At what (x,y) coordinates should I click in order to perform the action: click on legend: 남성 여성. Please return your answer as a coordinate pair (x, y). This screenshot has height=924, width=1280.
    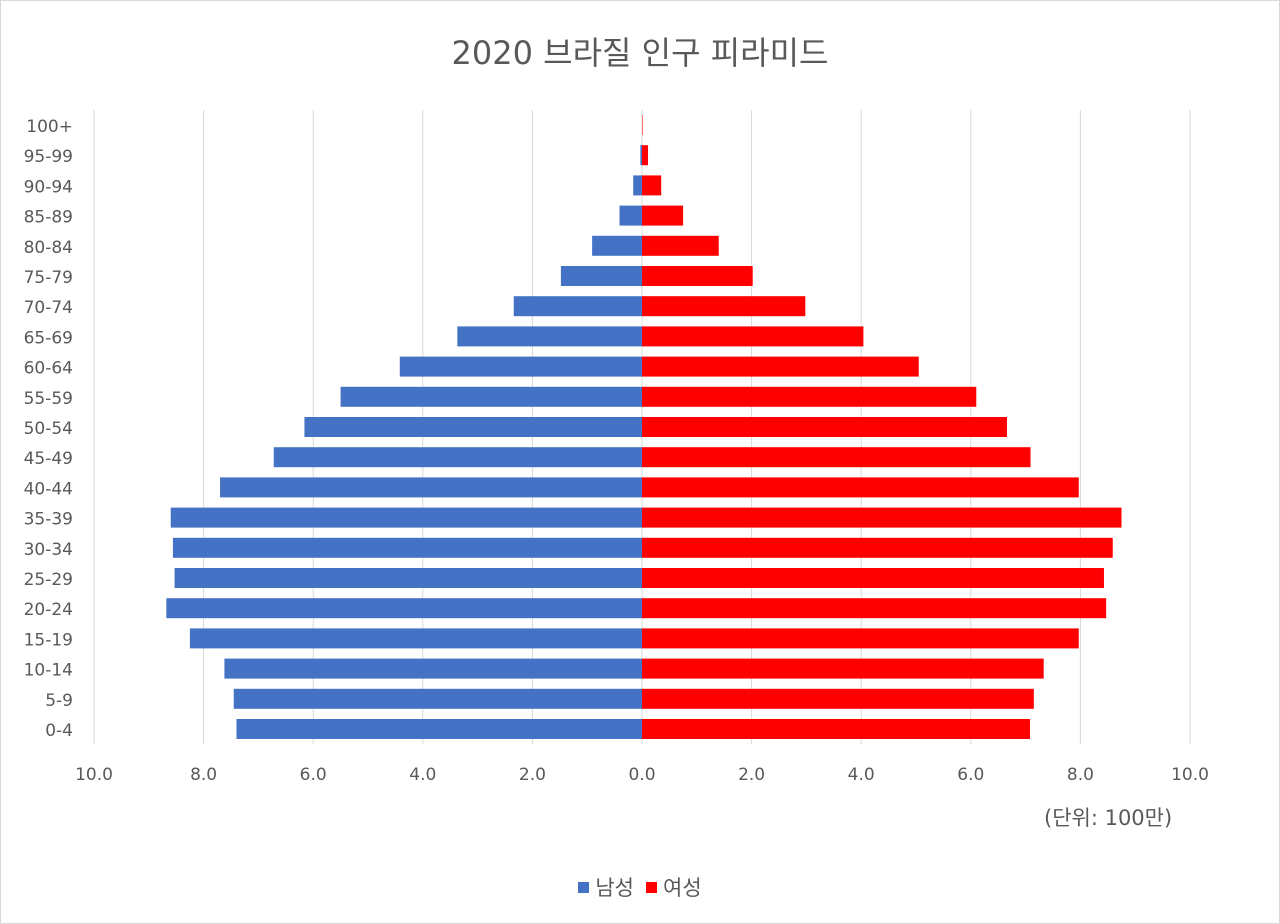
    Looking at the image, I should click on (640, 887).